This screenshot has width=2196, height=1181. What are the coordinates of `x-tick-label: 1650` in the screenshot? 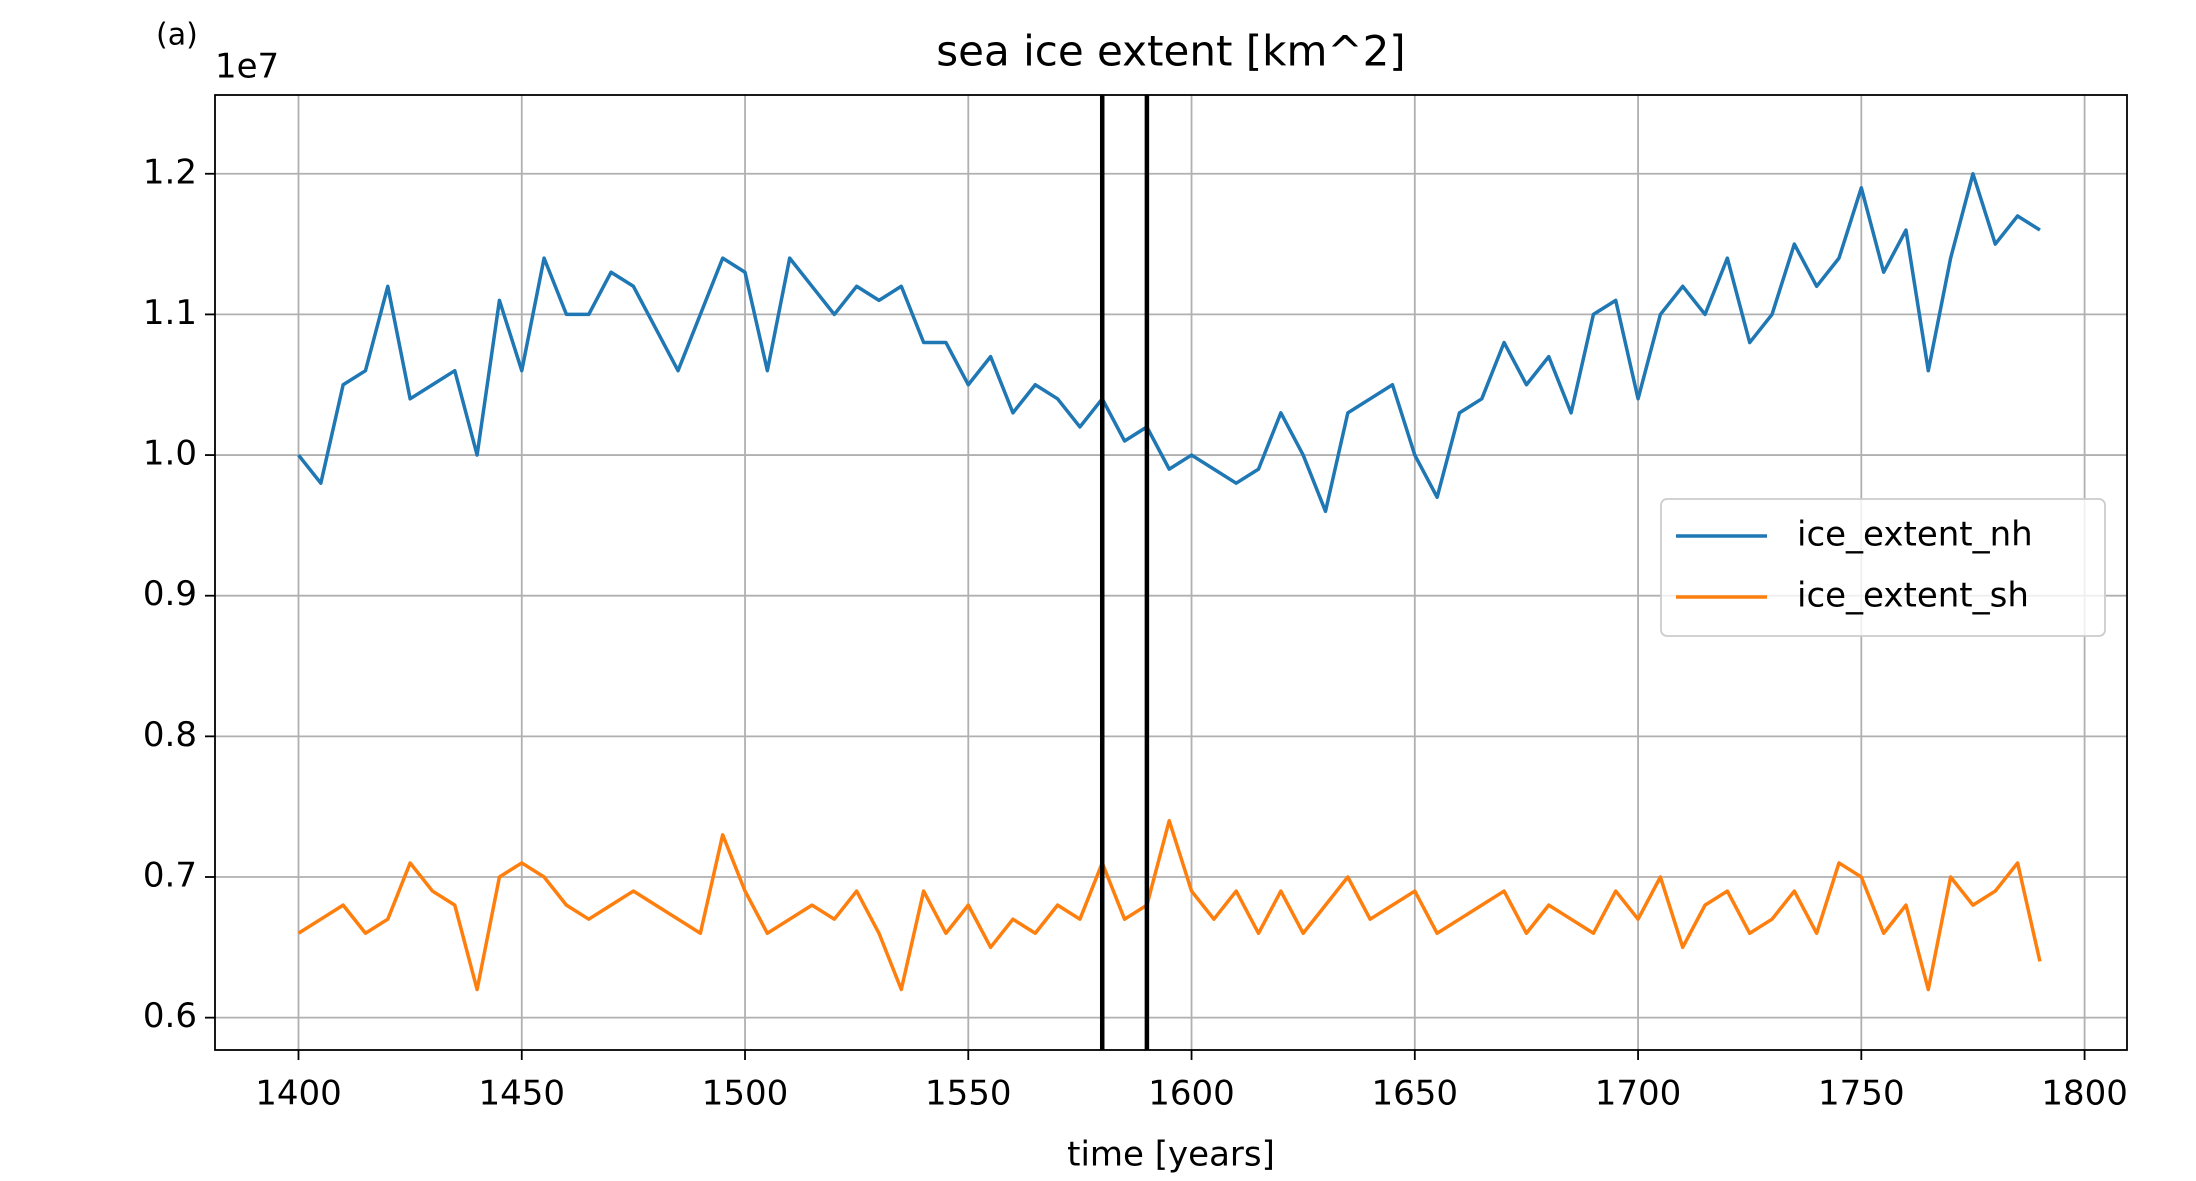 It's located at (1415, 1094).